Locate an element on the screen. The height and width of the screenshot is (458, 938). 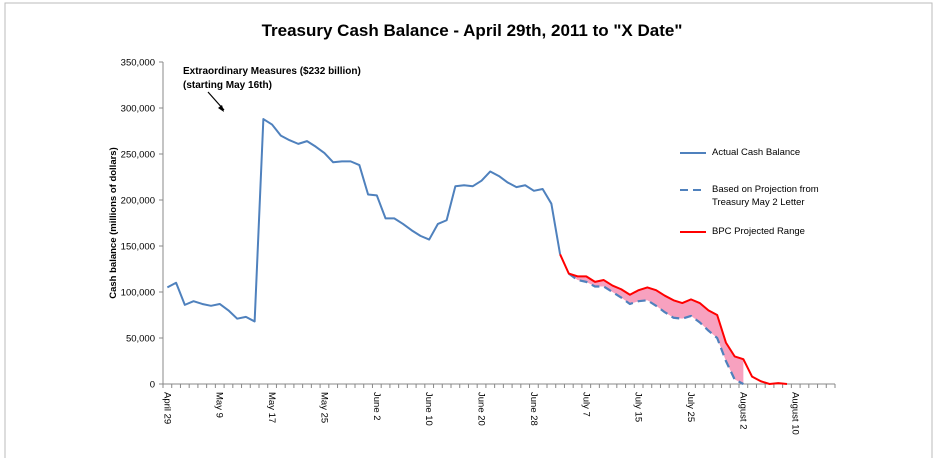
x-tick-label: July 15 is located at coordinates (638, 407).